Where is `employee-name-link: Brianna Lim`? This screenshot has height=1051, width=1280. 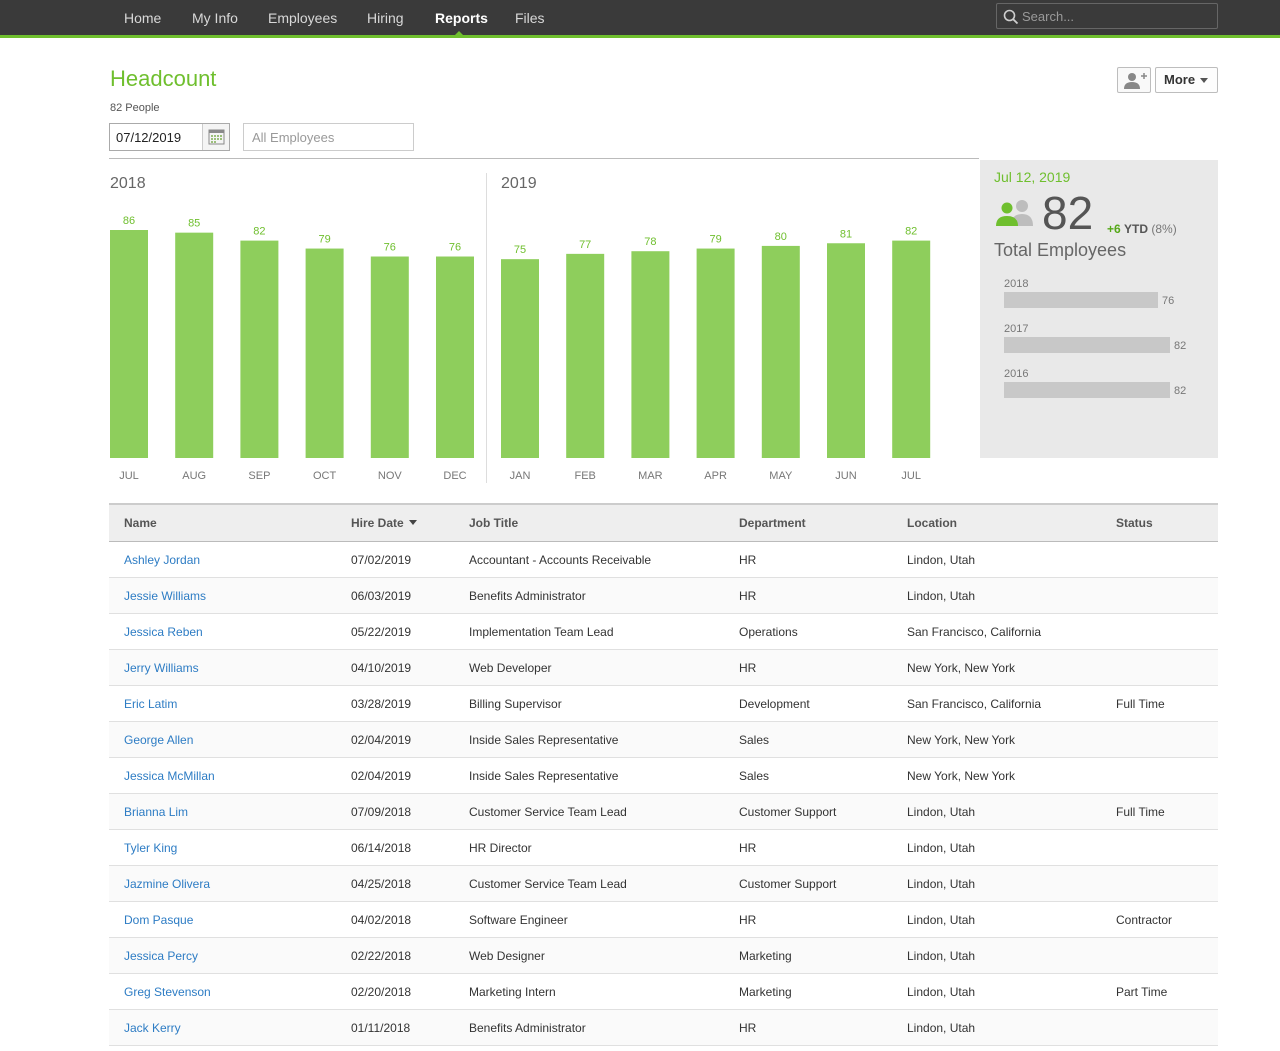
employee-name-link: Brianna Lim is located at coordinates (156, 812).